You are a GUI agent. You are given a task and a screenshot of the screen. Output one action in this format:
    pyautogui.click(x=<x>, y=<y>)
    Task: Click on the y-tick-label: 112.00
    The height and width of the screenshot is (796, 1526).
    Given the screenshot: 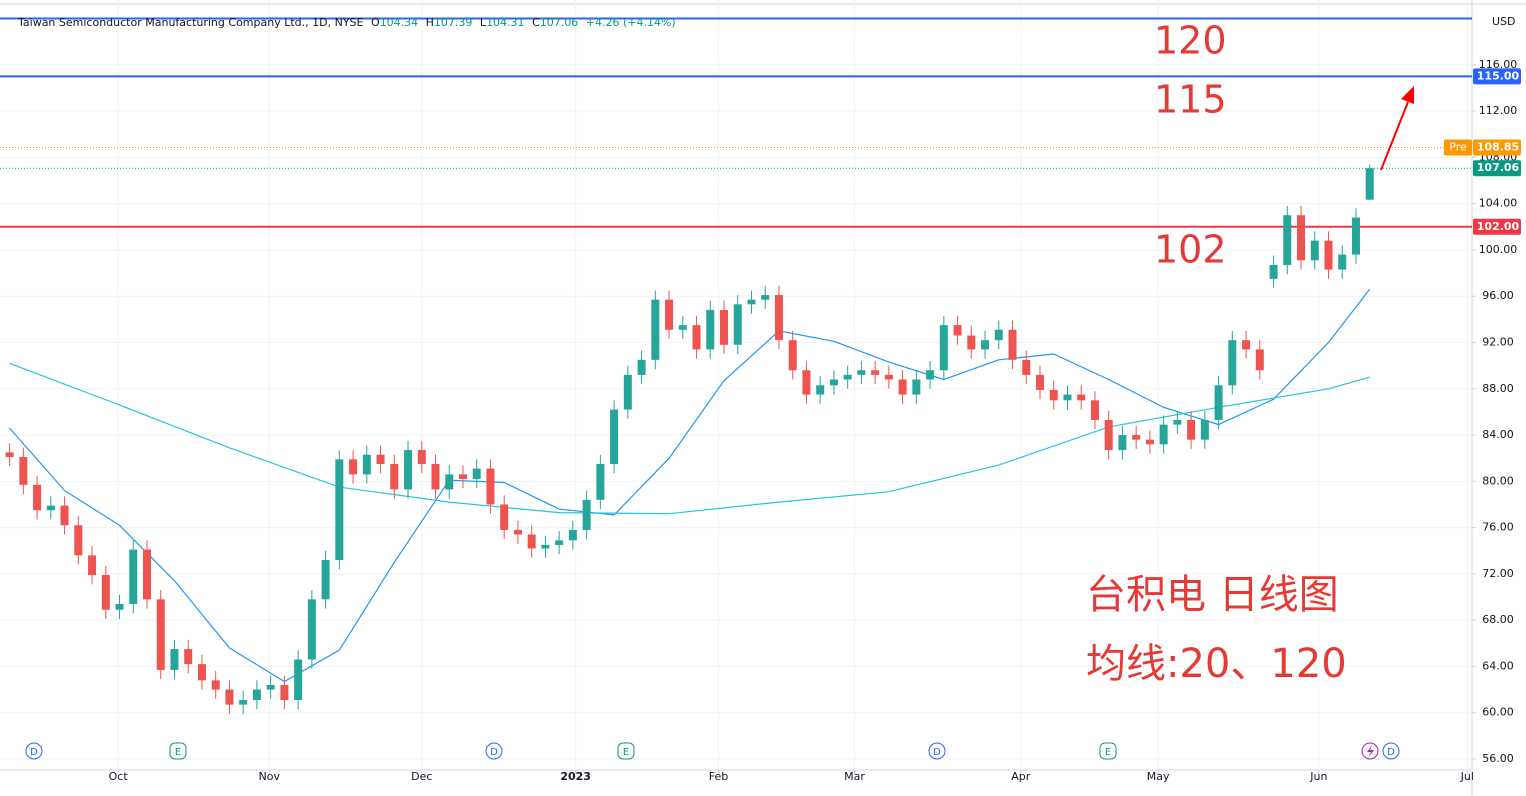 What is the action you would take?
    pyautogui.click(x=1498, y=110)
    